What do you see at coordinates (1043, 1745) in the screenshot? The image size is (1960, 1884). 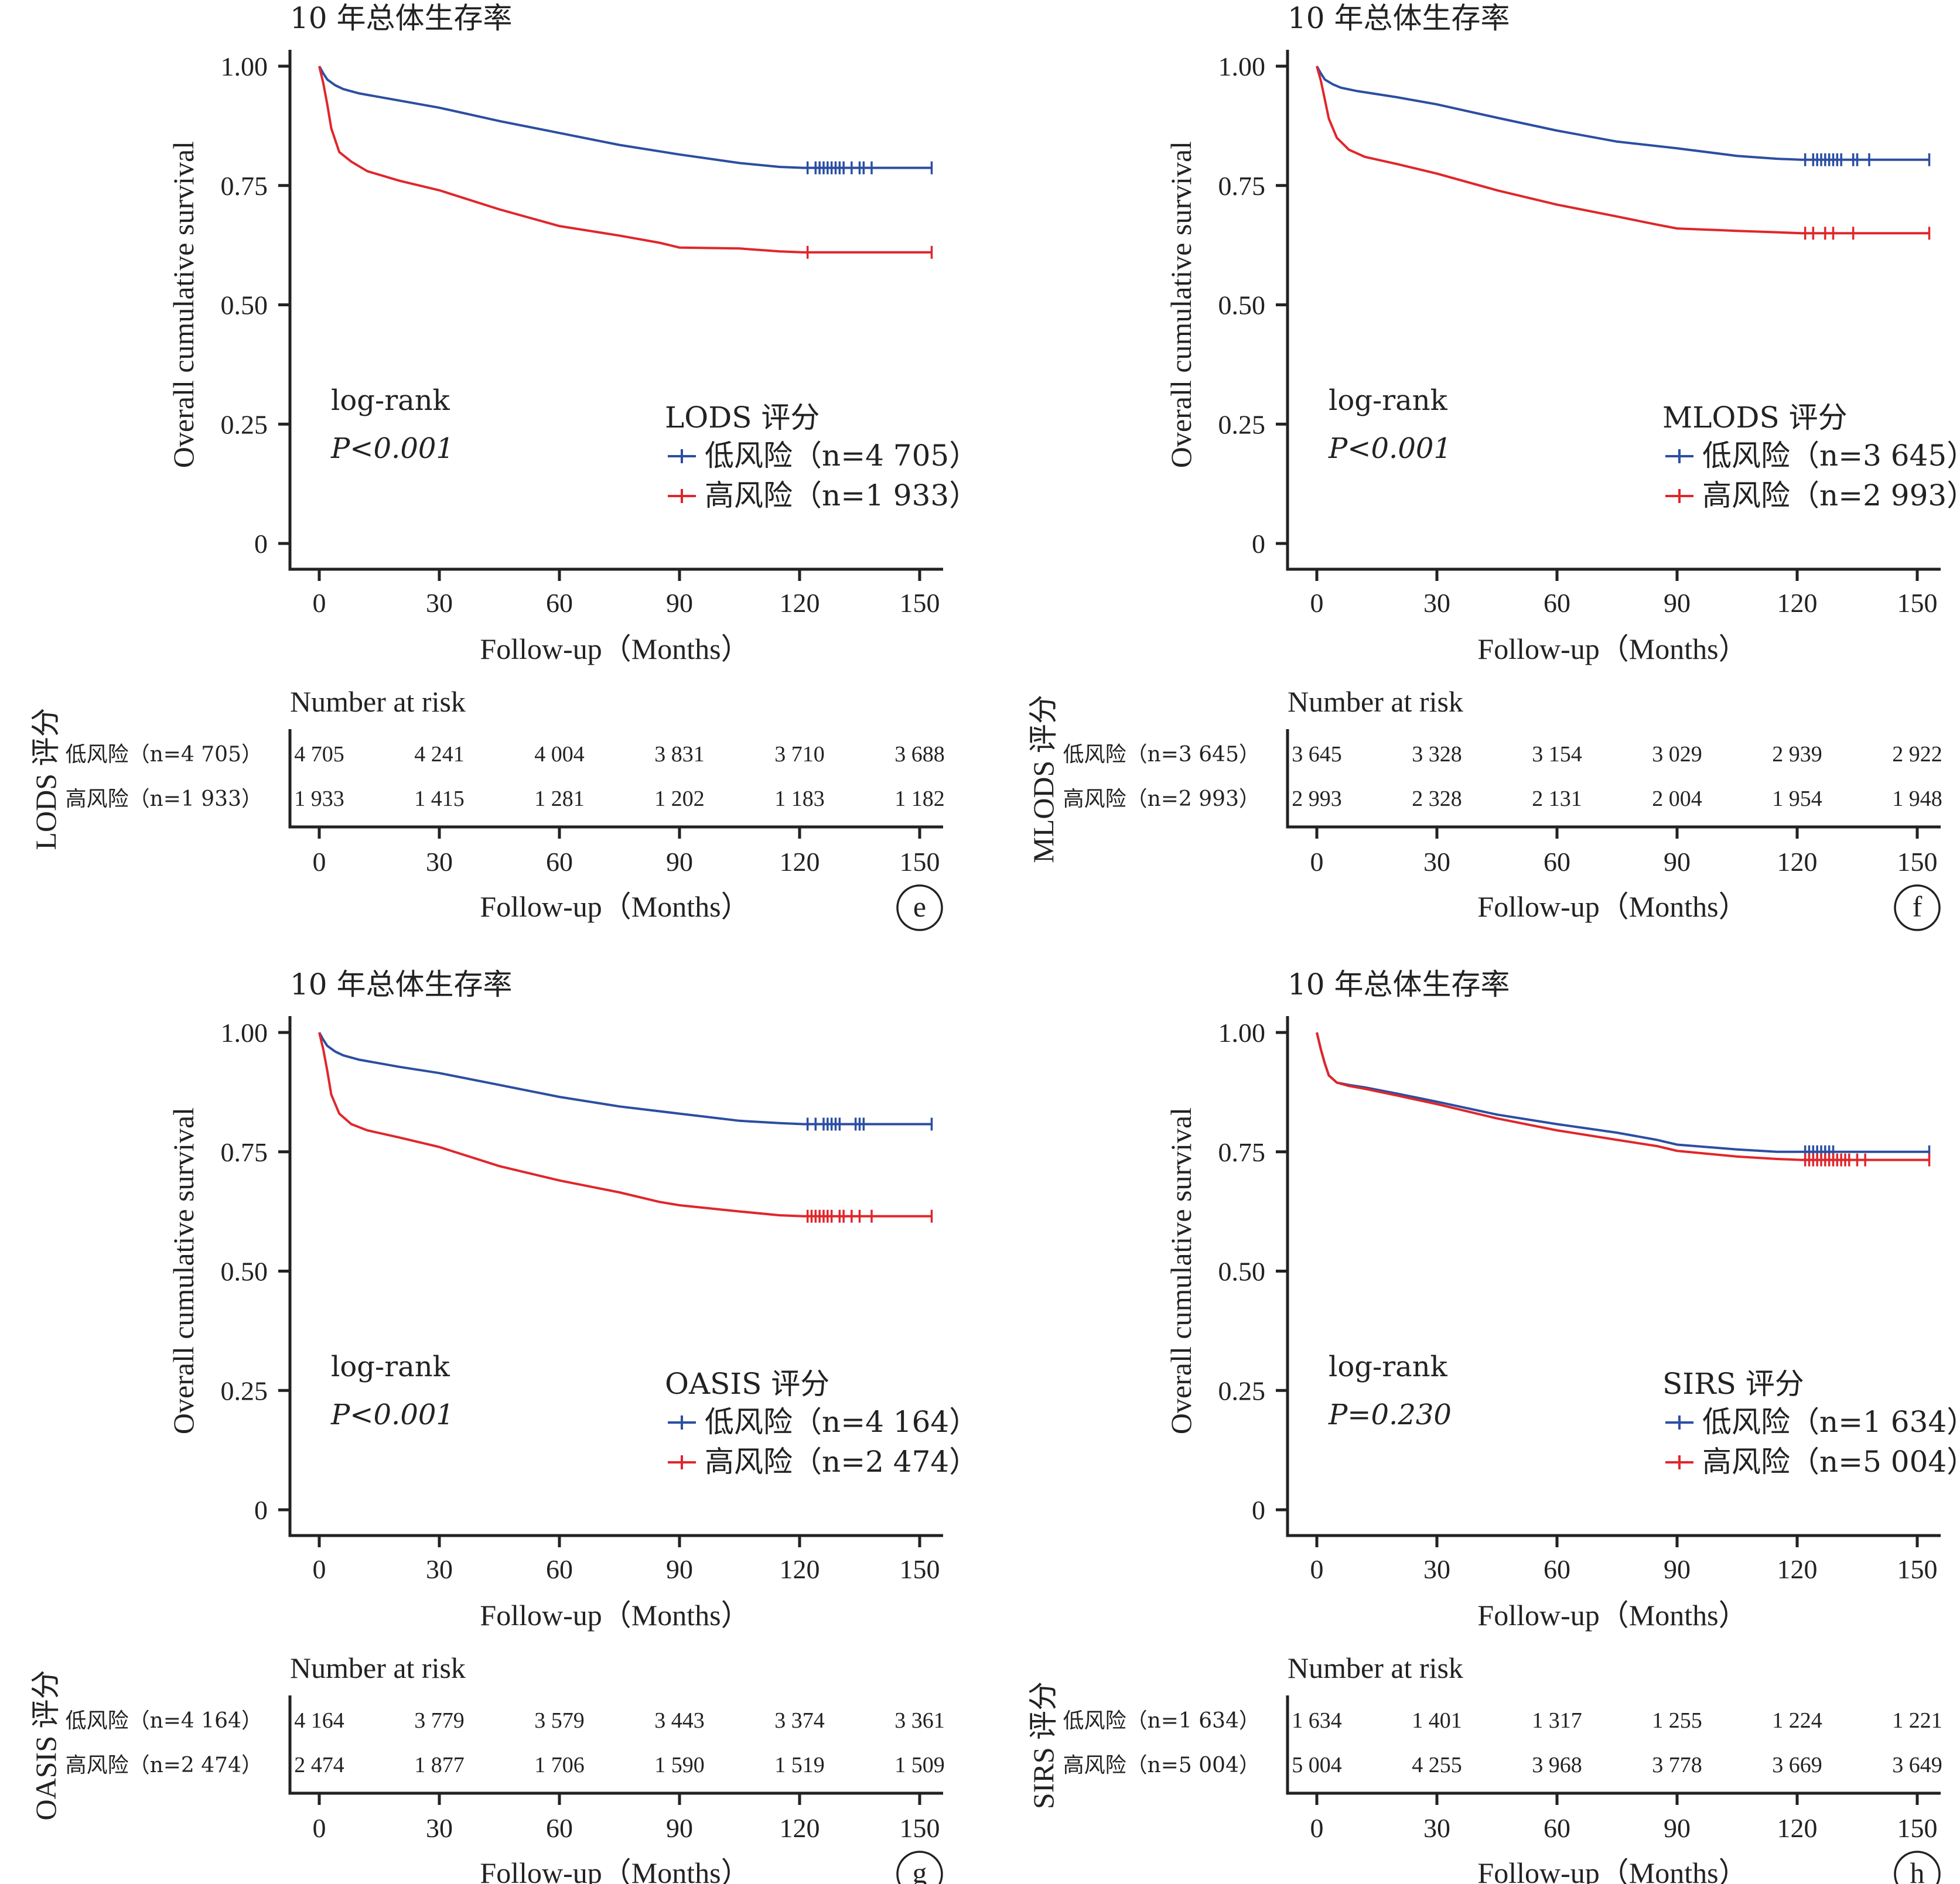 I see `risk-table-ylabel: SIRS 评分` at bounding box center [1043, 1745].